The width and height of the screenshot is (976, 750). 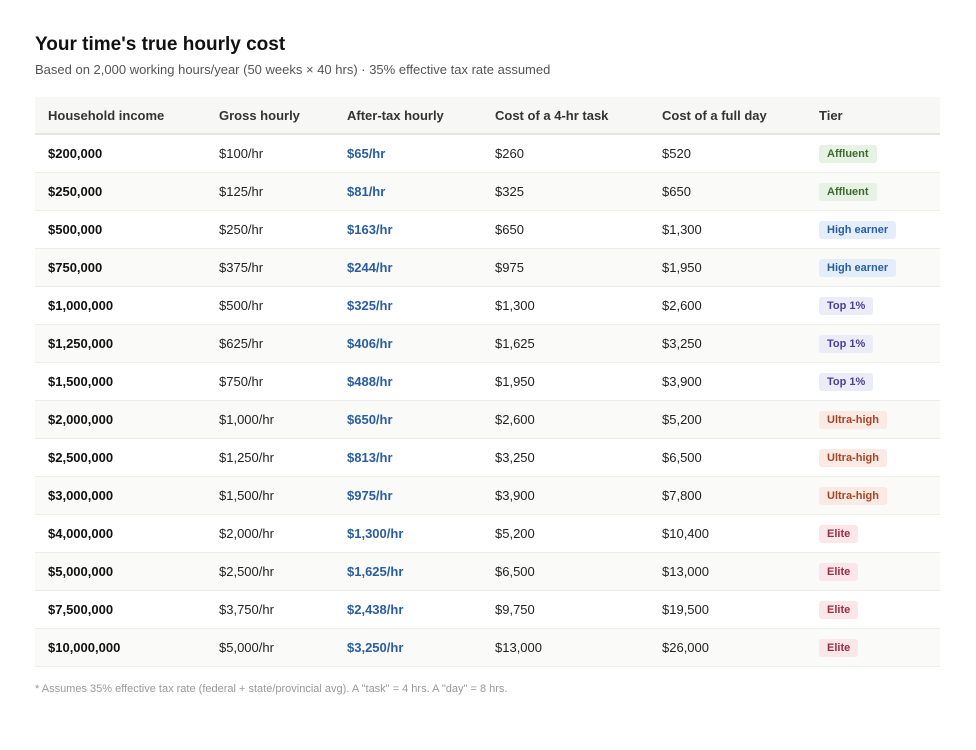 What do you see at coordinates (727, 495) in the screenshot?
I see `day-cost-cell: $7,800` at bounding box center [727, 495].